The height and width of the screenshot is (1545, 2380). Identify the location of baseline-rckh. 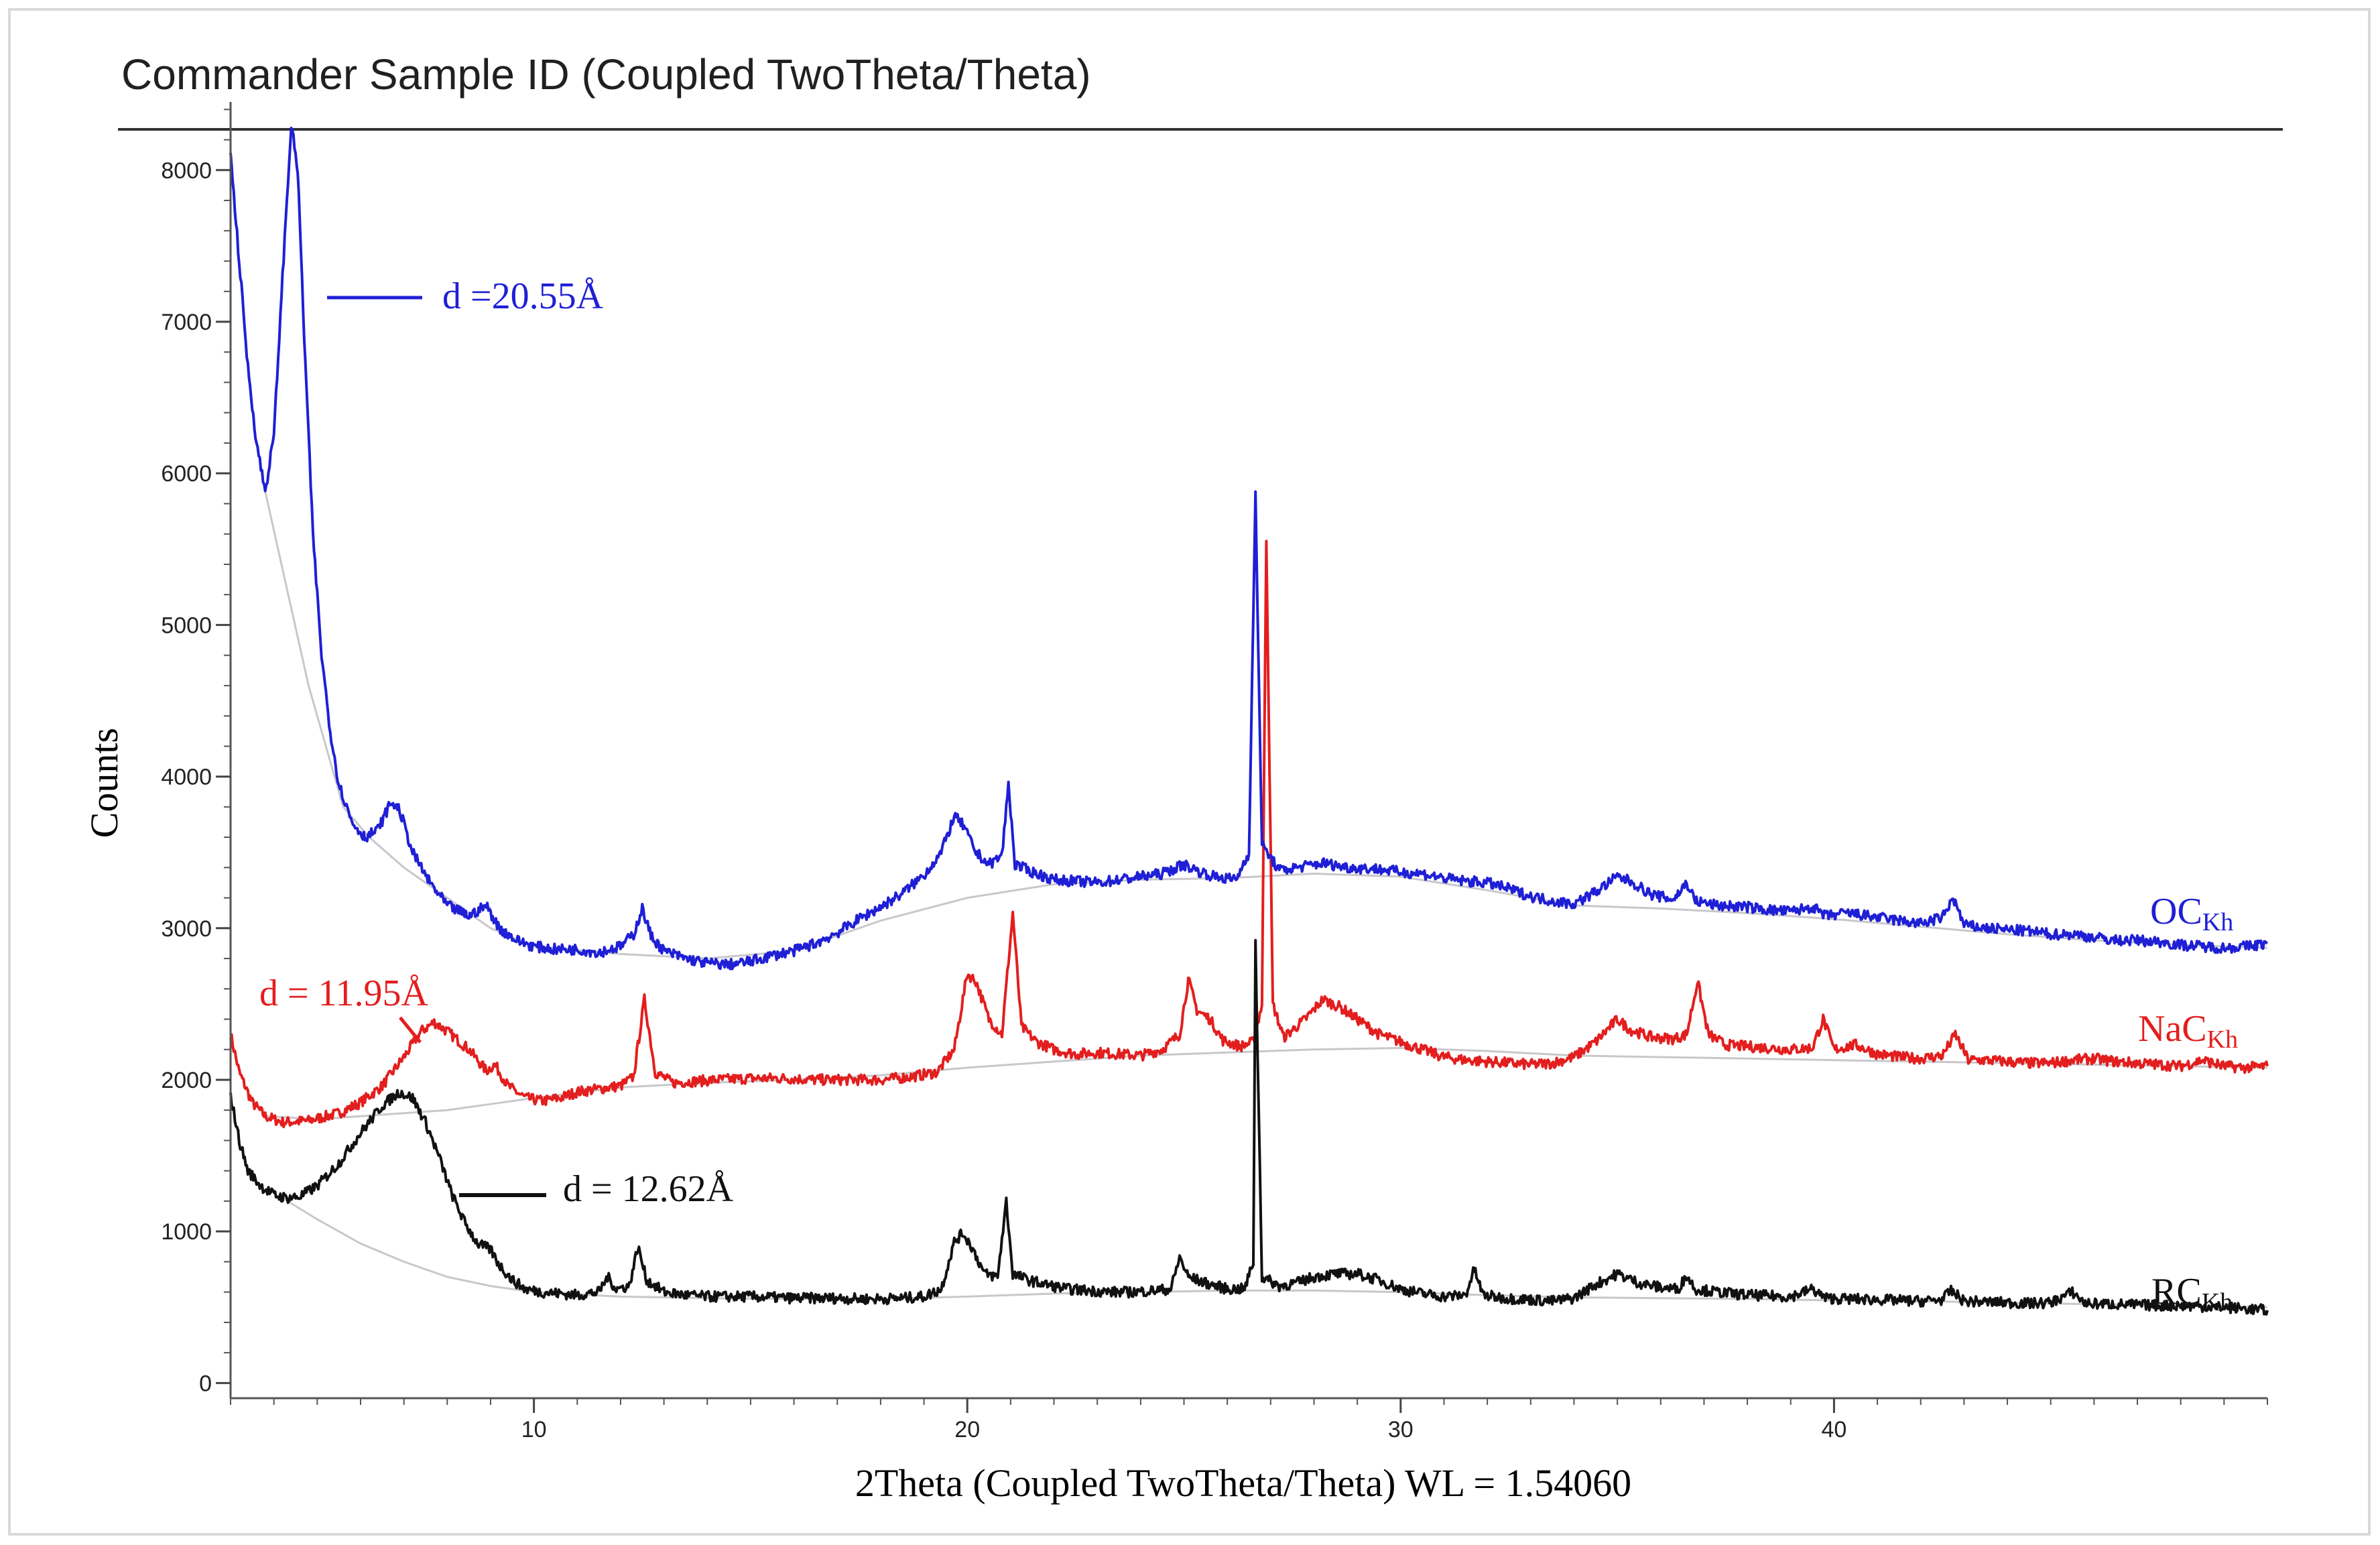
(1274, 1252).